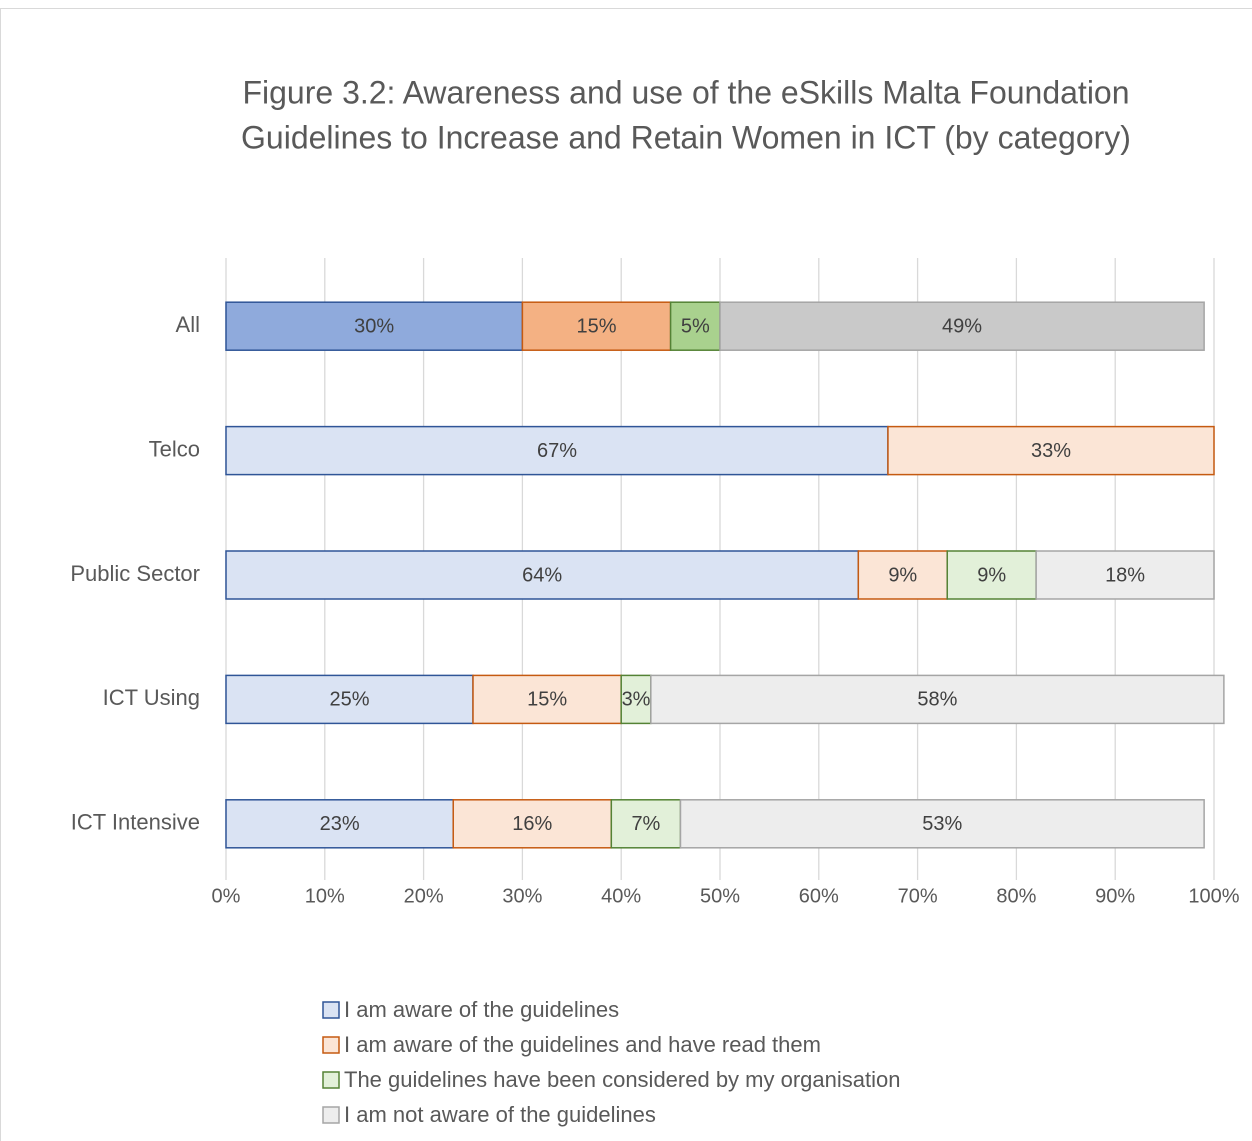 This screenshot has width=1252, height=1141. What do you see at coordinates (918, 896) in the screenshot?
I see `x-tick-label: 70%` at bounding box center [918, 896].